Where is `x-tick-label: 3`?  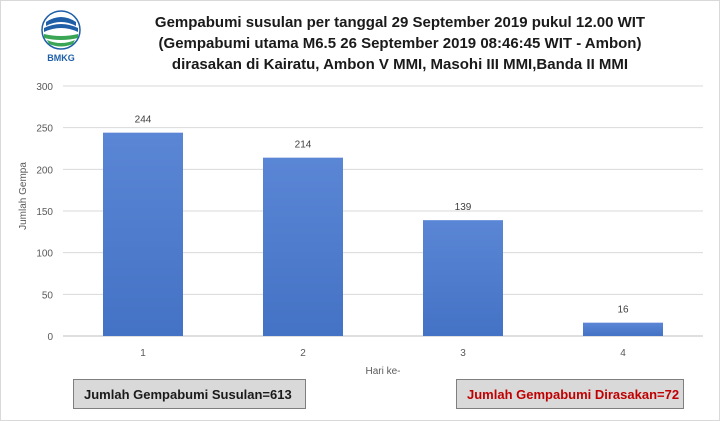
x-tick-label: 3 is located at coordinates (463, 353).